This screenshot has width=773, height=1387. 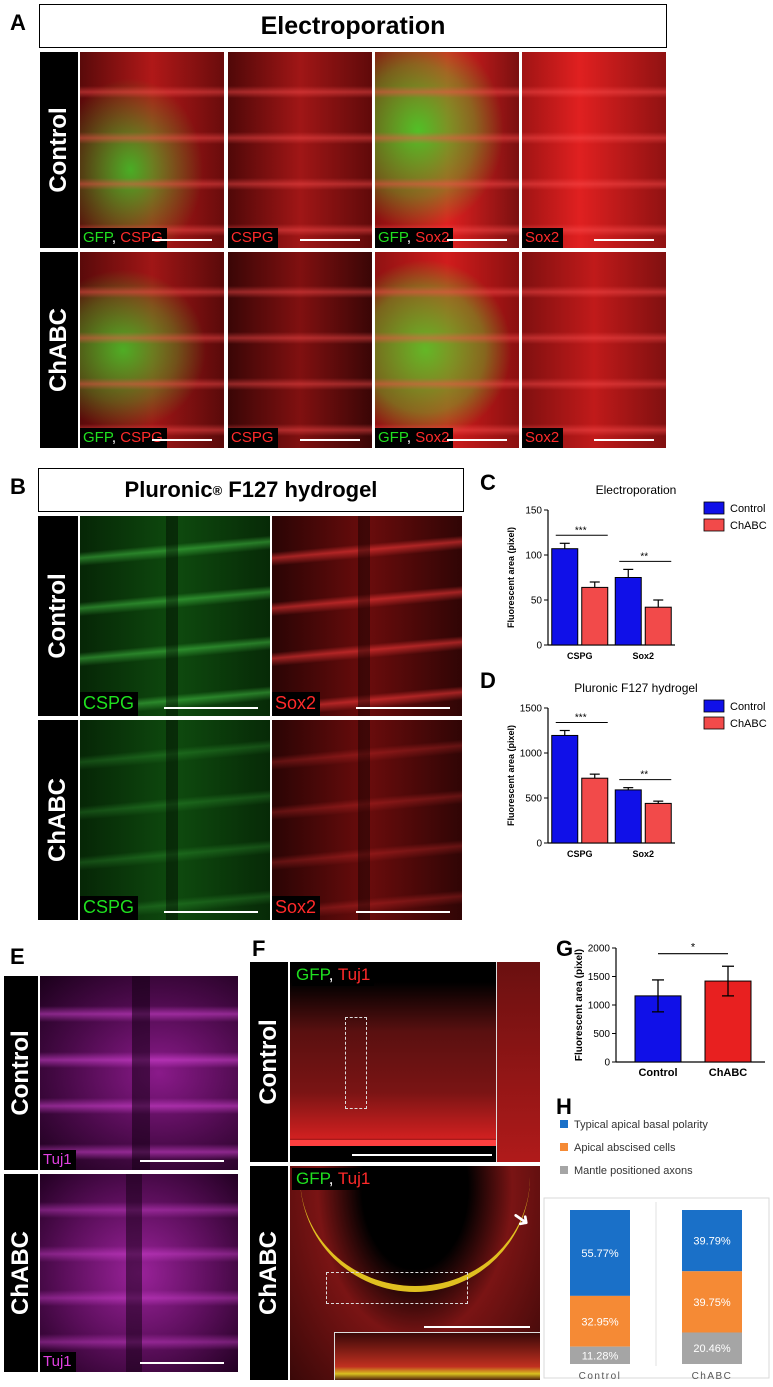 What do you see at coordinates (600, 1321) in the screenshot?
I see `stack-control-apical` at bounding box center [600, 1321].